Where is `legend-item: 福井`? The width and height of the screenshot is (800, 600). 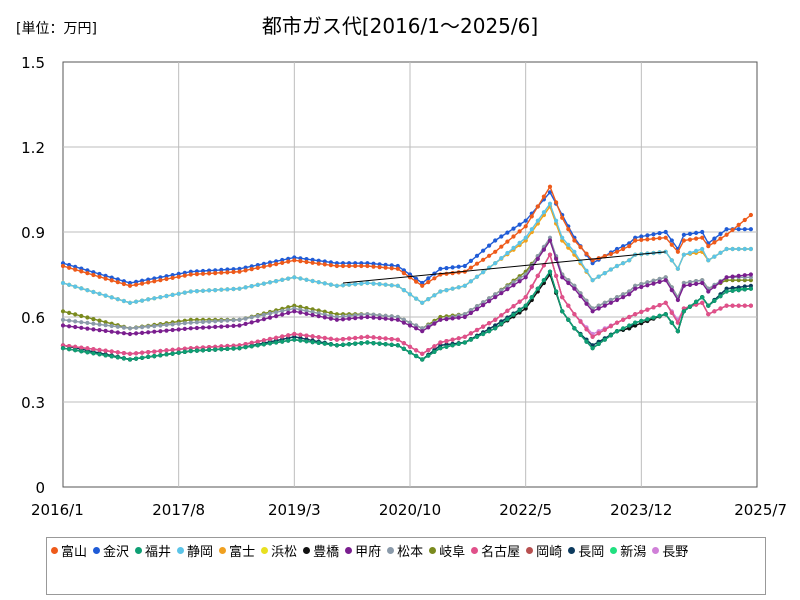
legend-item: 福井 is located at coordinates (153, 550).